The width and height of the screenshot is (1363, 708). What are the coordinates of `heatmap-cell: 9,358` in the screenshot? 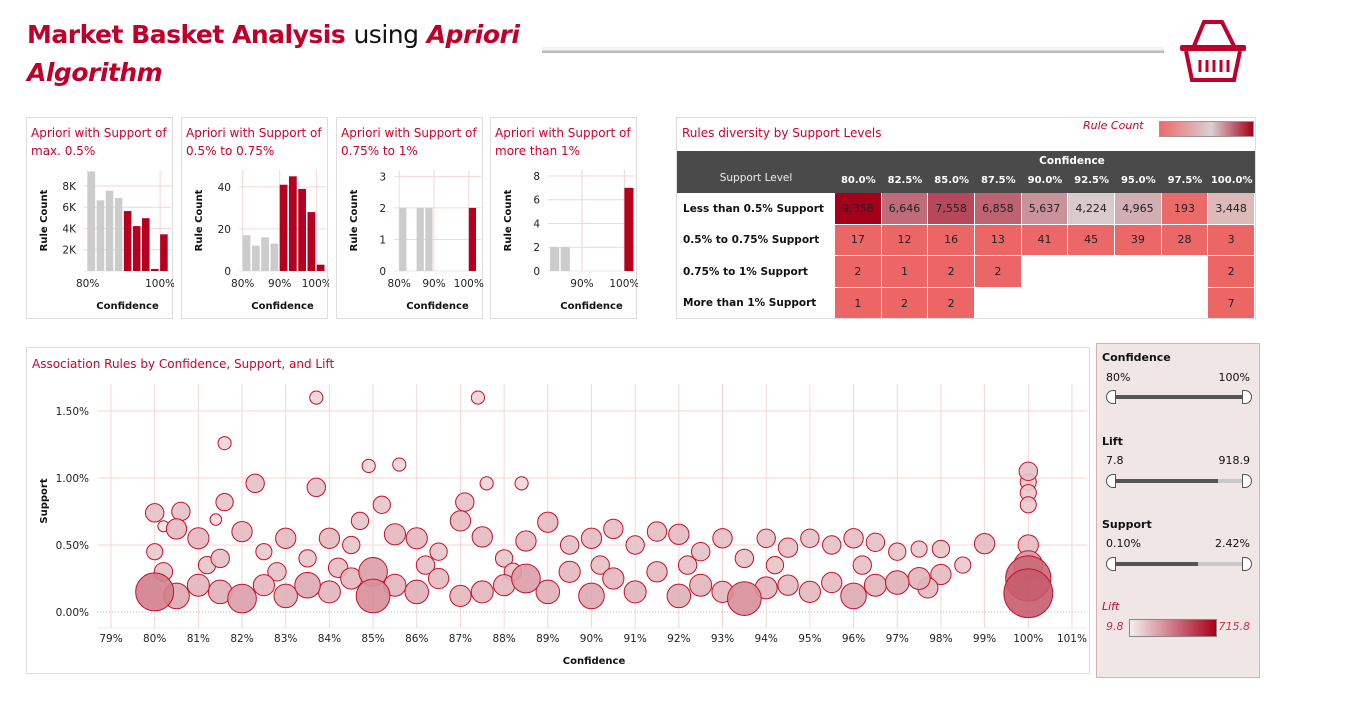 It's located at (858, 208).